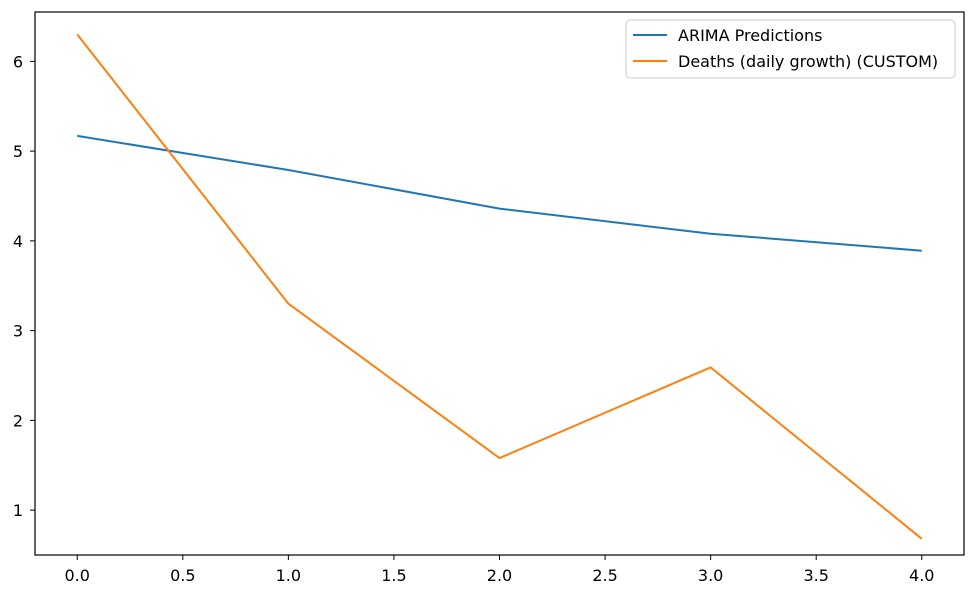  Describe the element at coordinates (18, 61) in the screenshot. I see `y-tick-label: 6` at that location.